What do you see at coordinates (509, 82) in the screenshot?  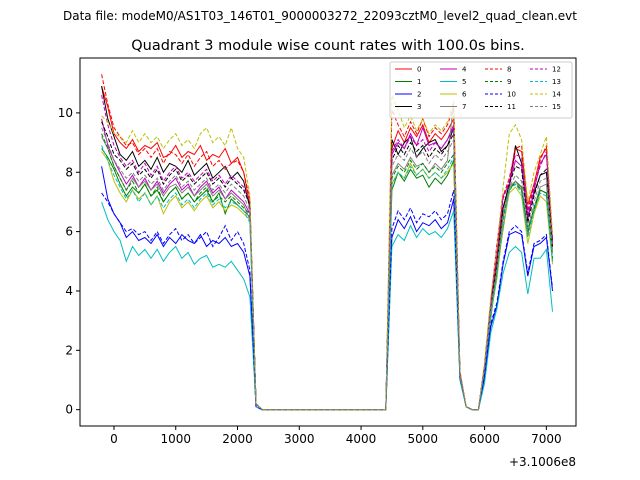 I see `legend-label-9: 9` at bounding box center [509, 82].